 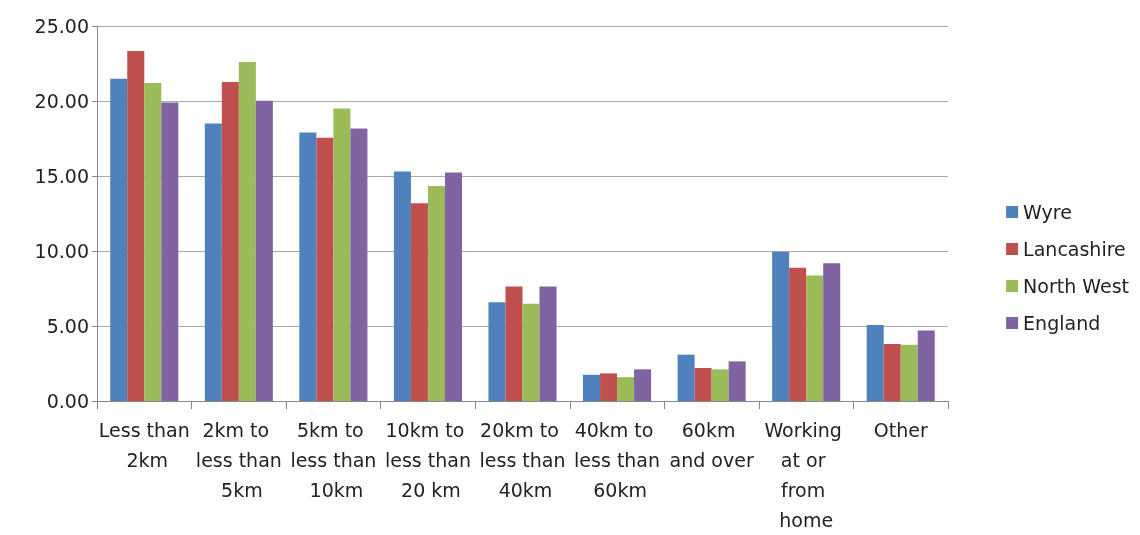 I want to click on y-tick-label: 10.00, so click(x=61, y=251).